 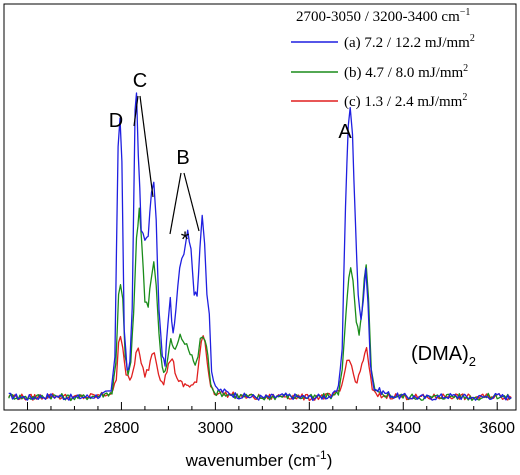 What do you see at coordinates (345, 132) in the screenshot?
I see `peak-label-a: A` at bounding box center [345, 132].